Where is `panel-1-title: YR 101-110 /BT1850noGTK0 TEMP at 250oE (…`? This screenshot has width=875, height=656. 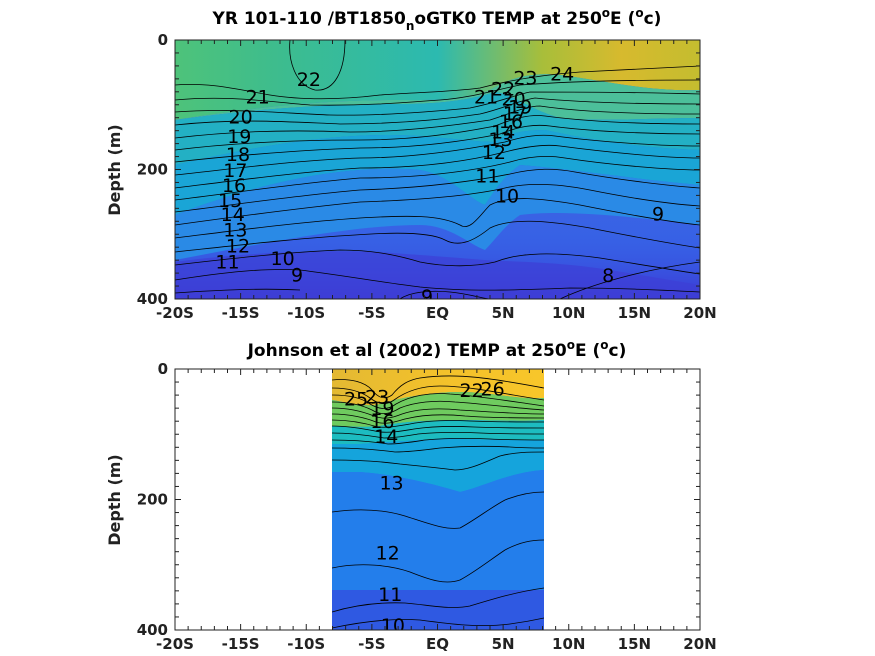 panel-1-title: YR 101-110 /BT1850noGTK0 TEMP at 250oE (… is located at coordinates (437, 19).